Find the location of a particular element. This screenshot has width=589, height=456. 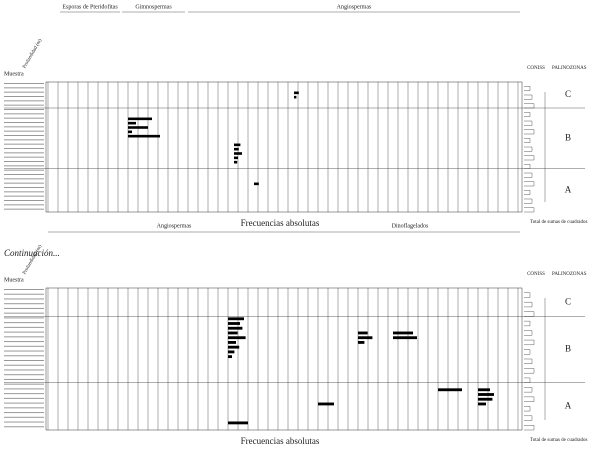

bottom-group-label: Dinoflagelados is located at coordinates (410, 225).